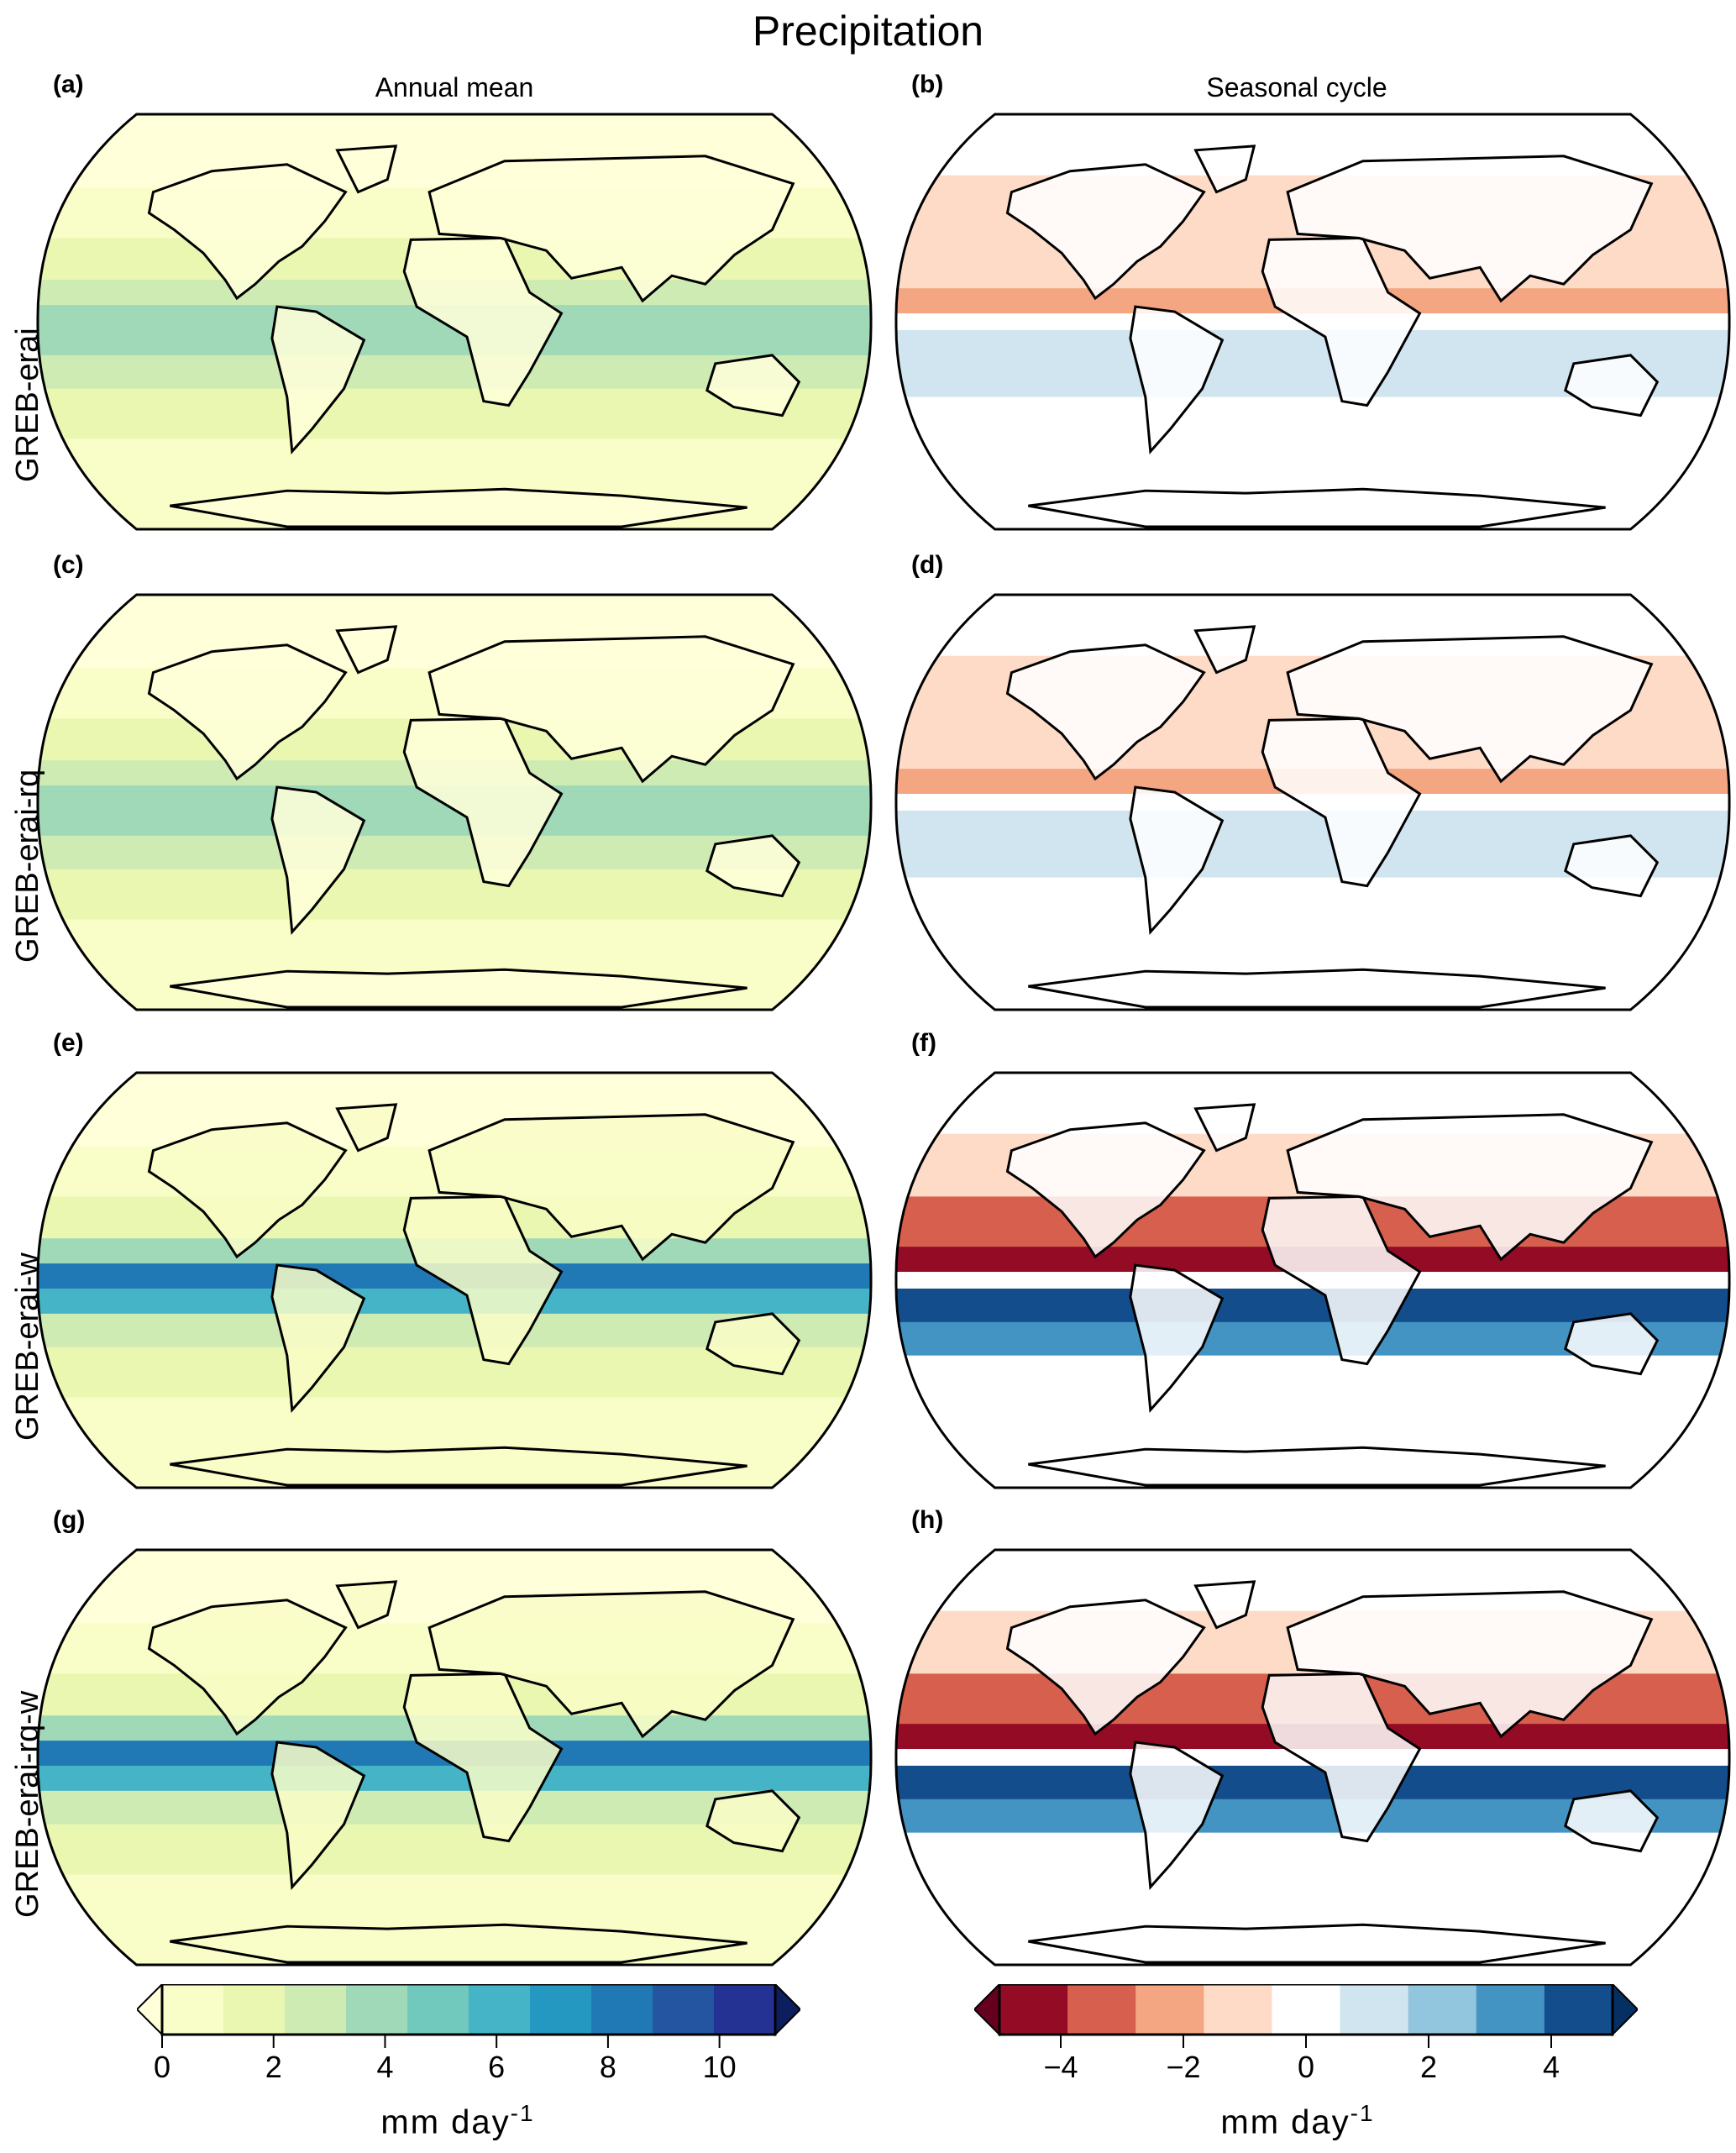 This screenshot has height=2153, width=1736. I want to click on colorbar-seasonal-cycle, so click(1306, 2015).